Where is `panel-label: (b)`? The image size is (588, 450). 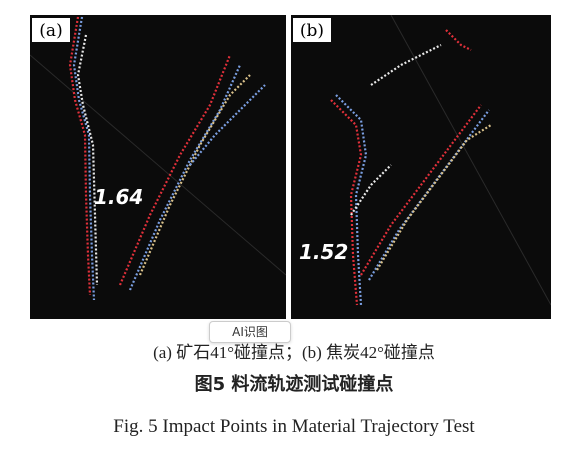
panel-label: (b) is located at coordinates (312, 31).